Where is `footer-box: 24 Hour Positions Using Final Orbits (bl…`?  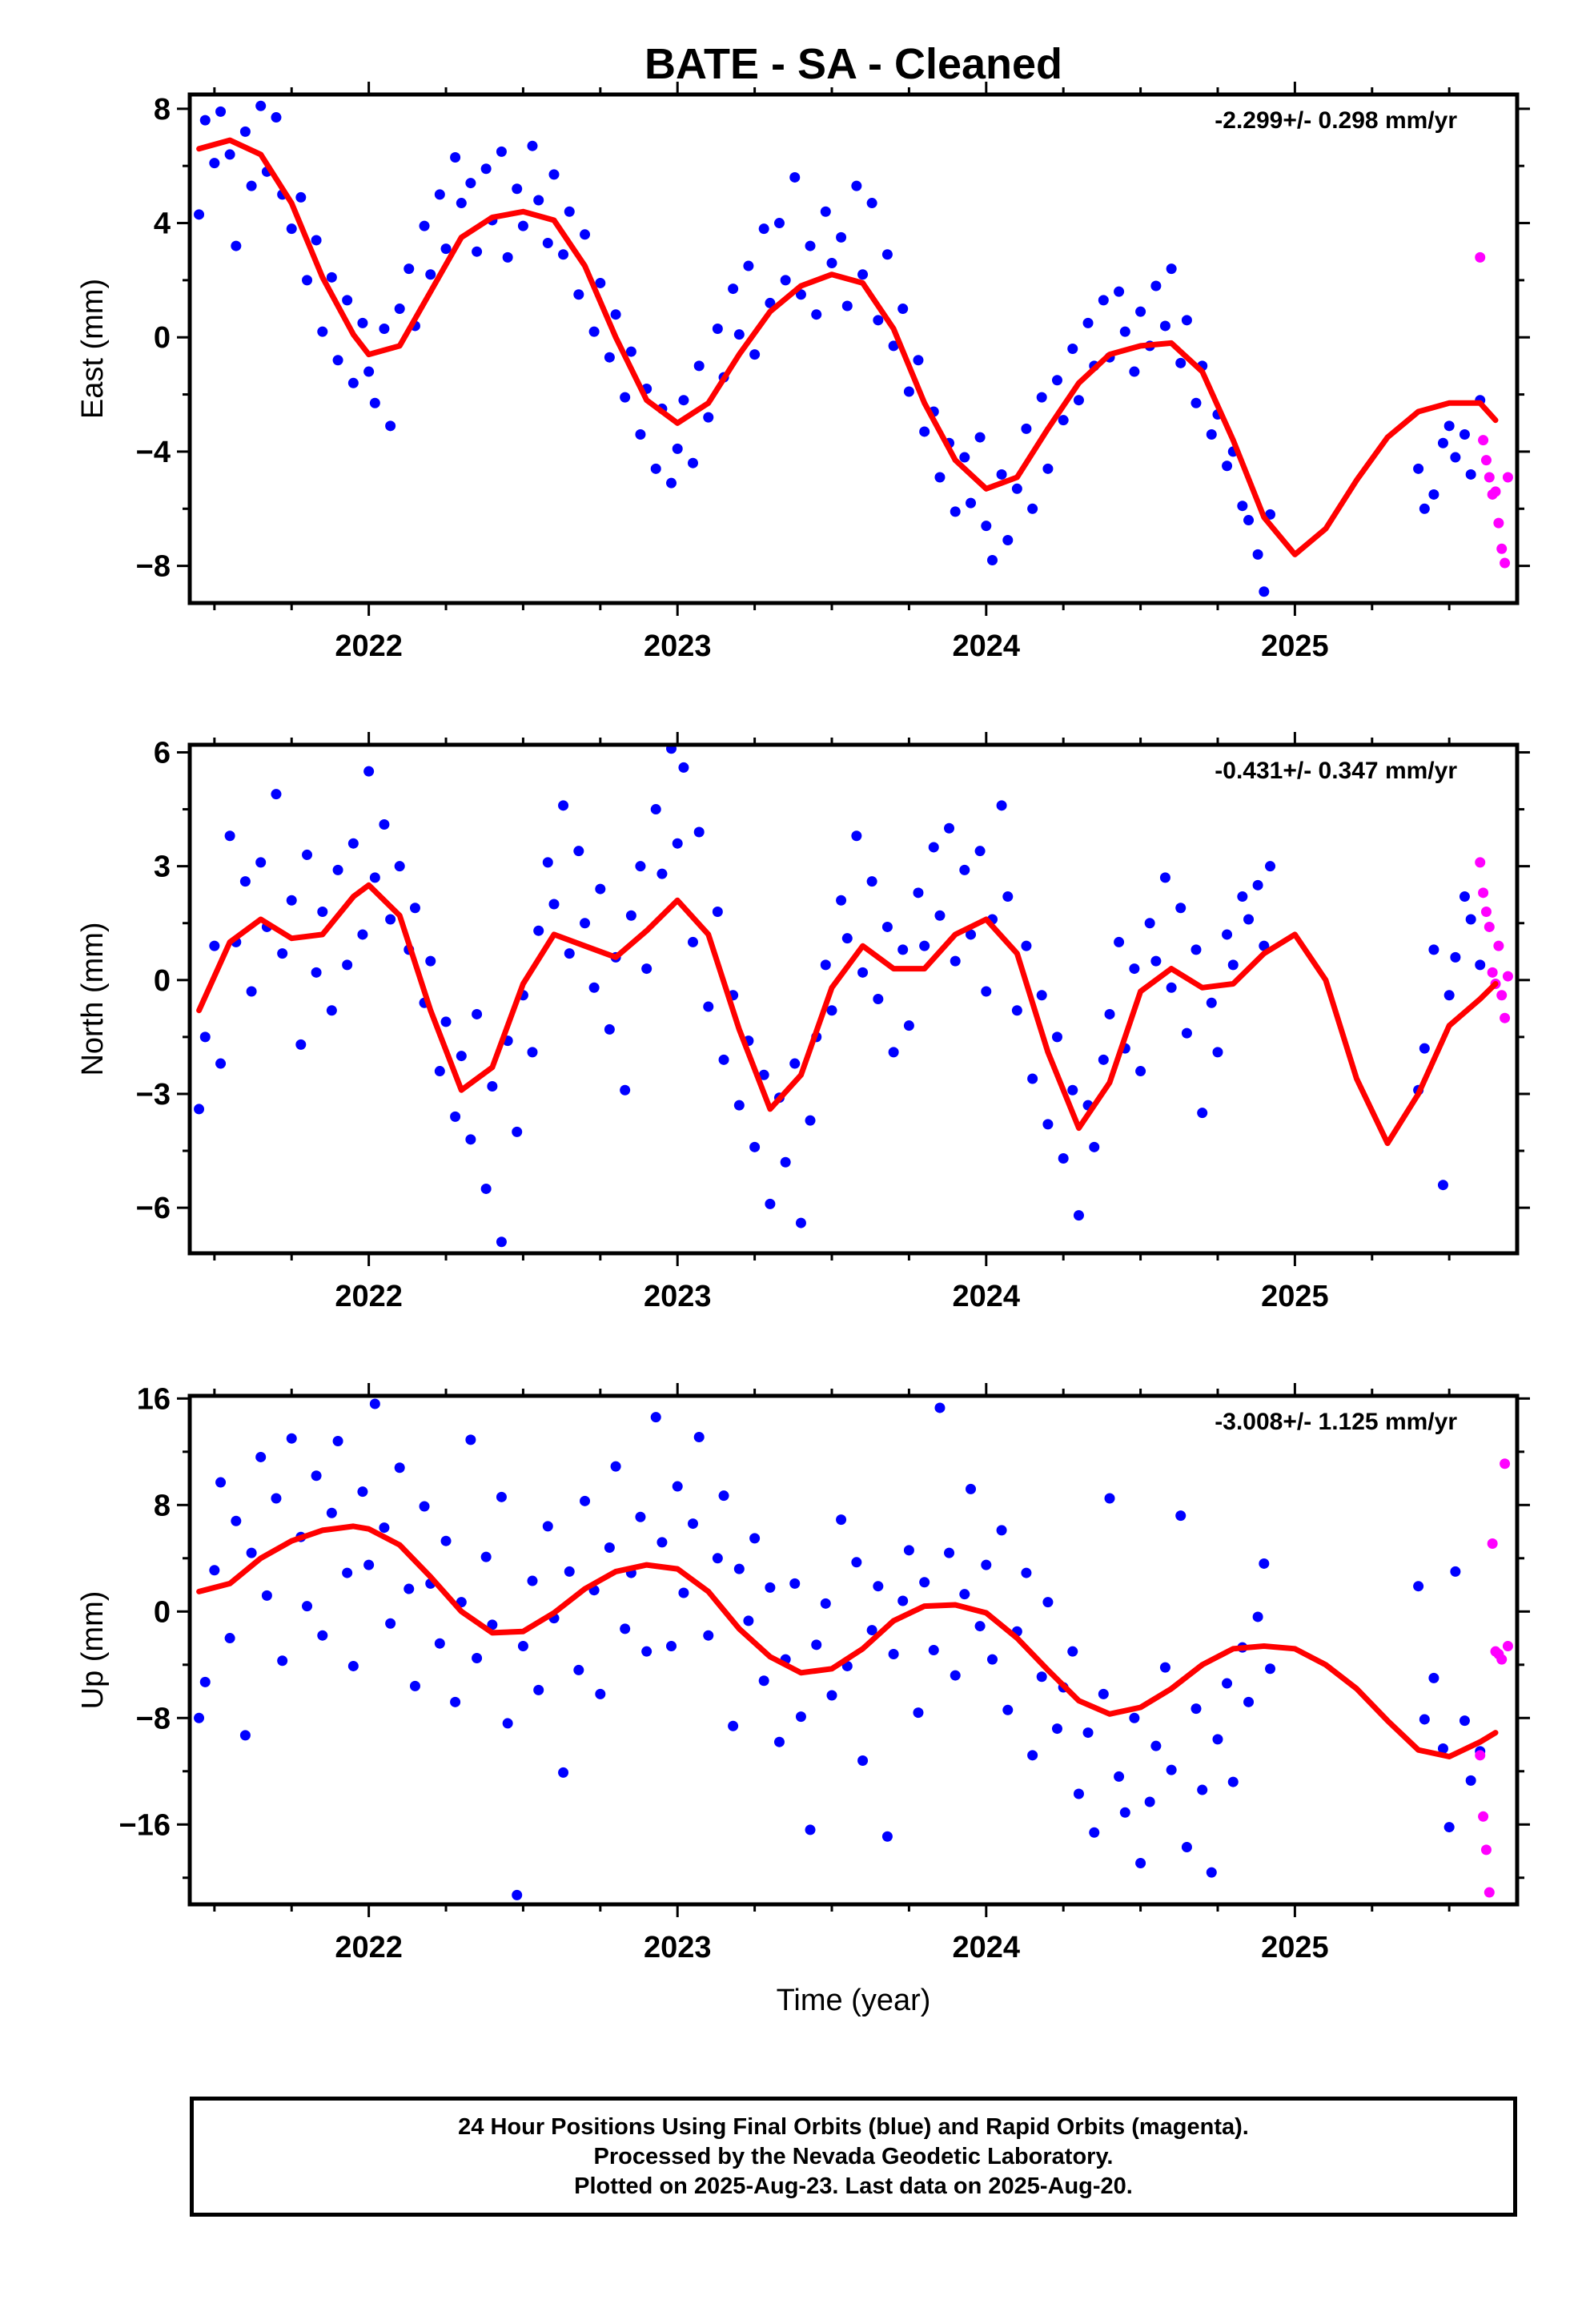
footer-box: 24 Hour Positions Using Final Orbits (bl… is located at coordinates (853, 2157).